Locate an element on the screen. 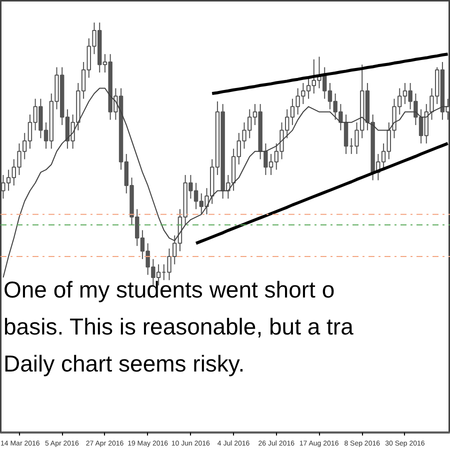  text: basis. This is reasonable, but a tra is located at coordinates (179, 327).